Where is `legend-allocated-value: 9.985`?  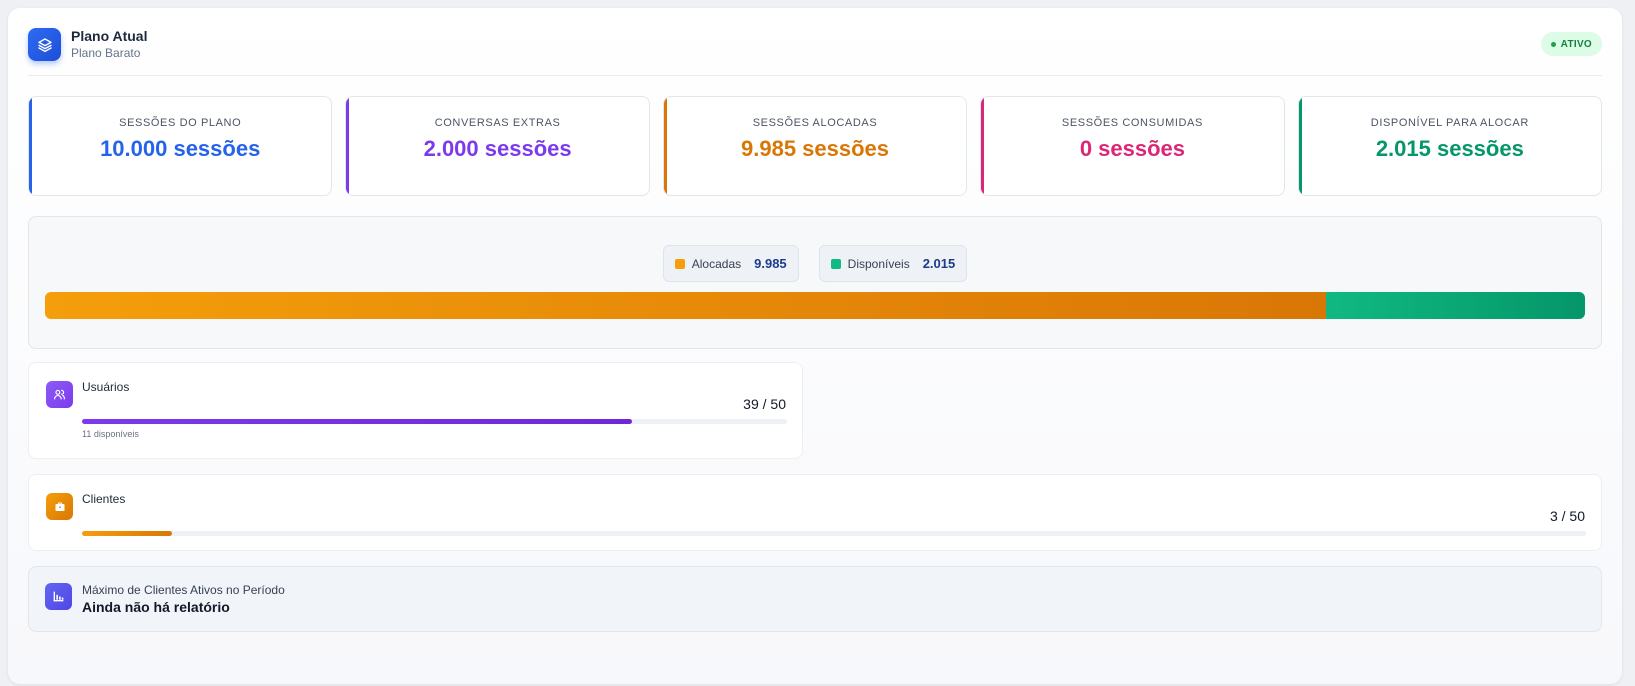 legend-allocated-value: 9.985 is located at coordinates (770, 263).